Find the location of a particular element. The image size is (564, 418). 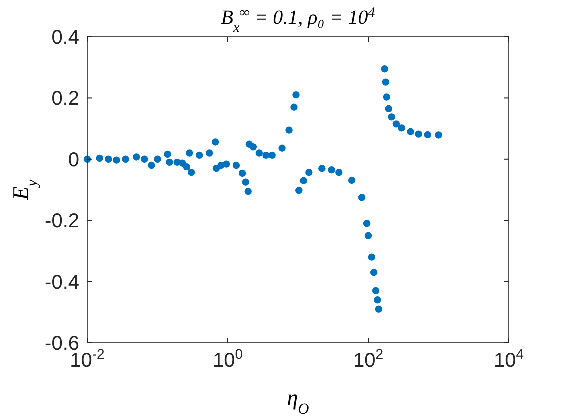

y-tick-label: 0.2 is located at coordinates (66, 99).